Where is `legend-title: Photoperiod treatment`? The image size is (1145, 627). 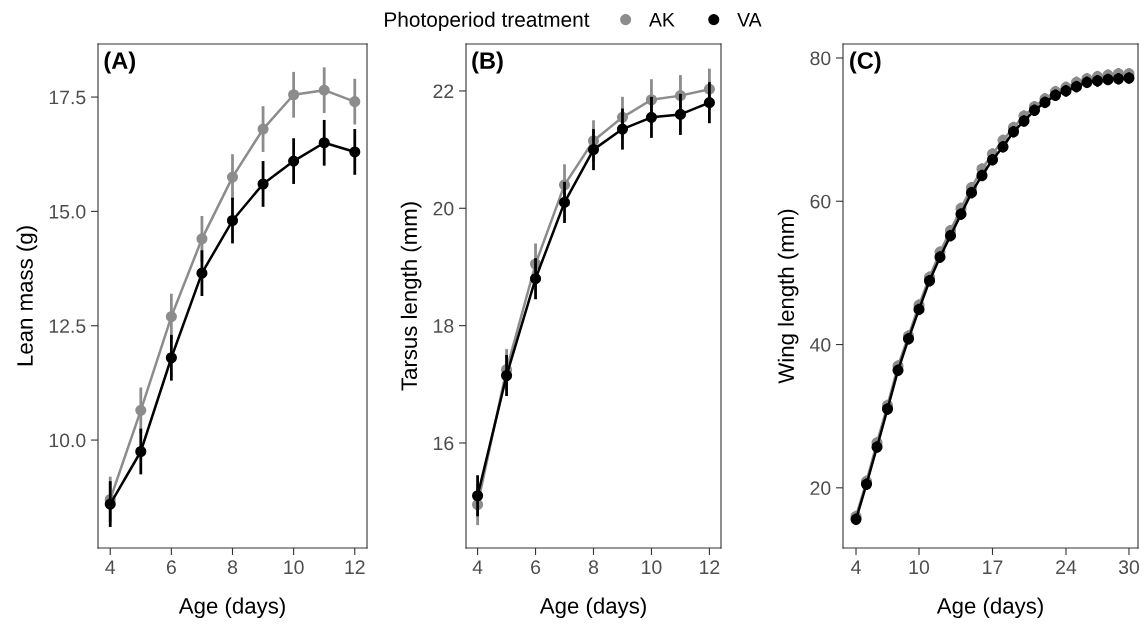
legend-title: Photoperiod treatment is located at coordinates (487, 21).